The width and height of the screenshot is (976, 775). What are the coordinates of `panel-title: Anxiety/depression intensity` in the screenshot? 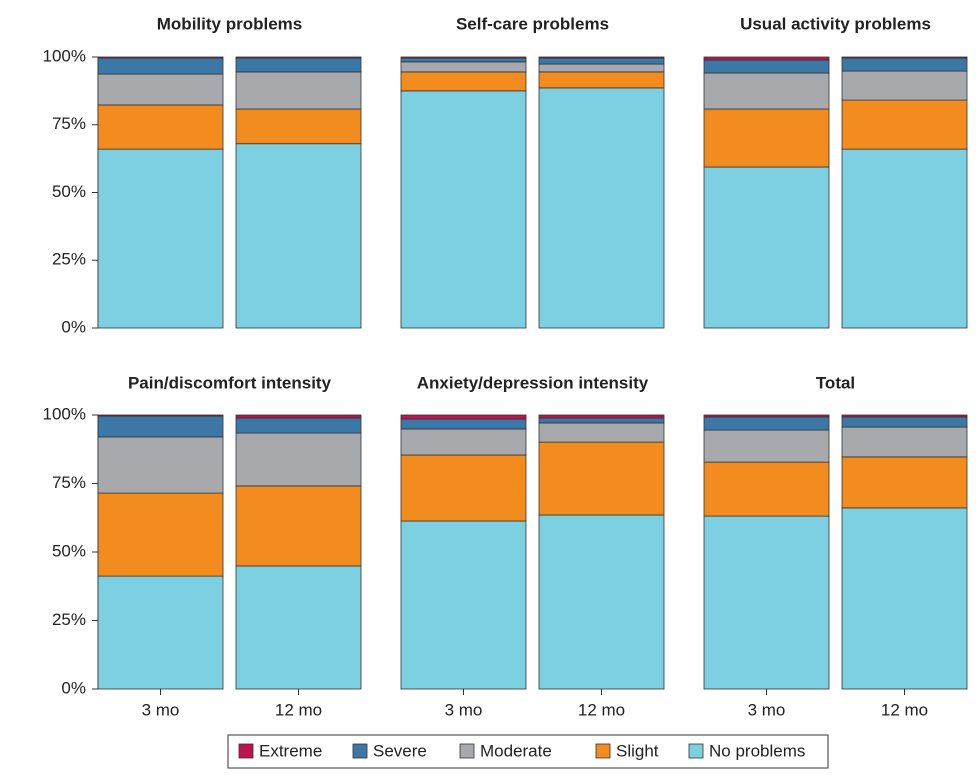 It's located at (533, 382).